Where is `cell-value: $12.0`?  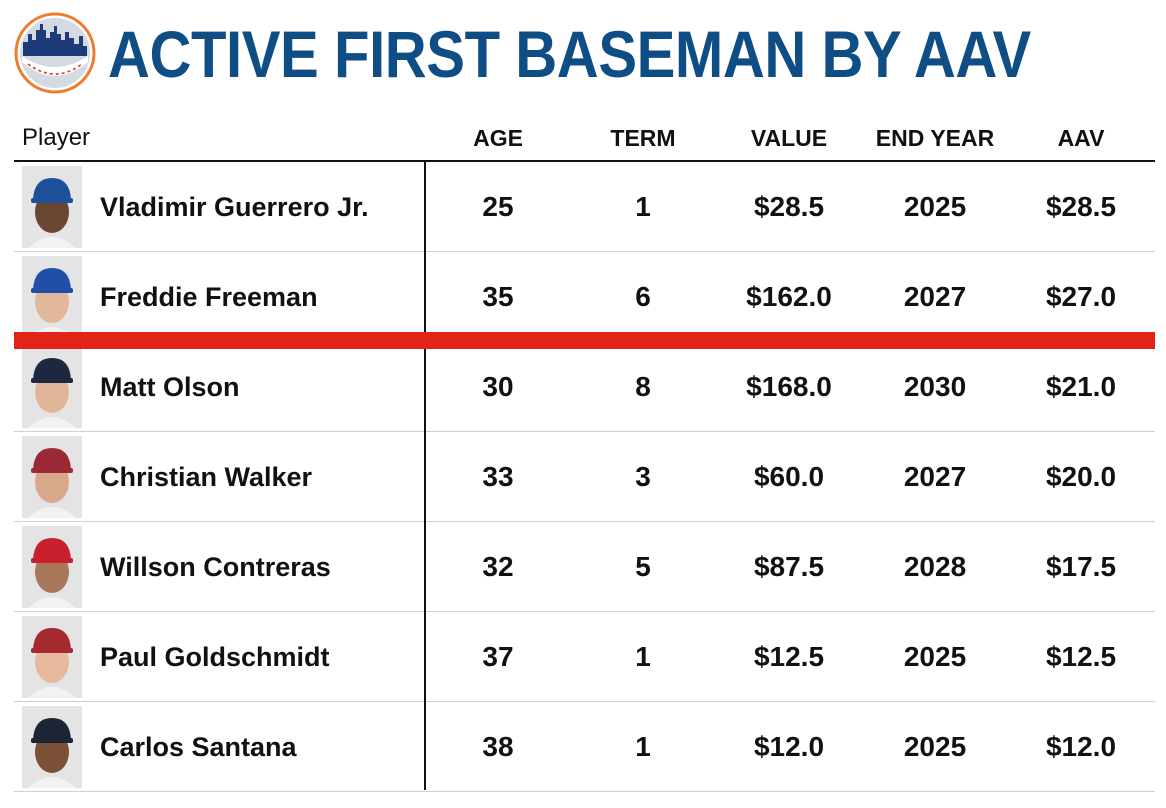 cell-value: $12.0 is located at coordinates (789, 746).